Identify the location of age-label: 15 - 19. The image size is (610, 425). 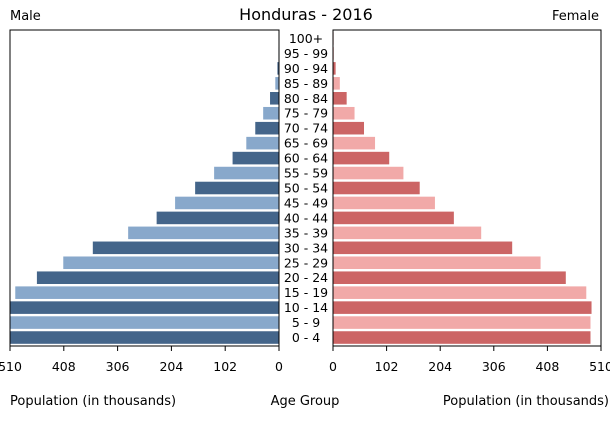
(306, 292).